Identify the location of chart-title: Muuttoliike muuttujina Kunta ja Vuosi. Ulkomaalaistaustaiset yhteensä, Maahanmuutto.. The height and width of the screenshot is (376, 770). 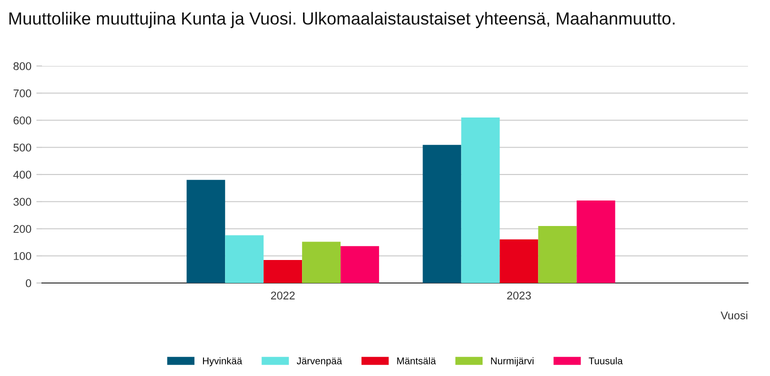
(342, 20).